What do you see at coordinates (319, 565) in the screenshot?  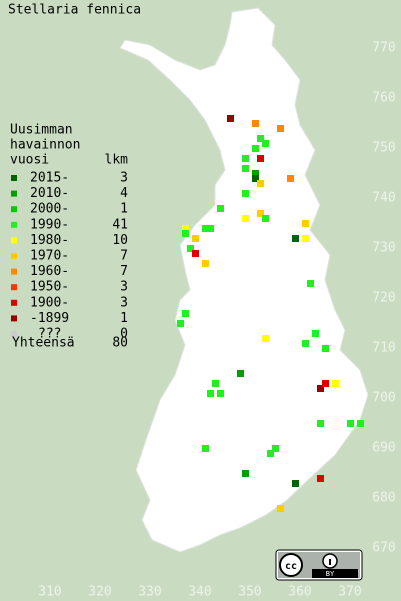 I see `license-badge: cc BY` at bounding box center [319, 565].